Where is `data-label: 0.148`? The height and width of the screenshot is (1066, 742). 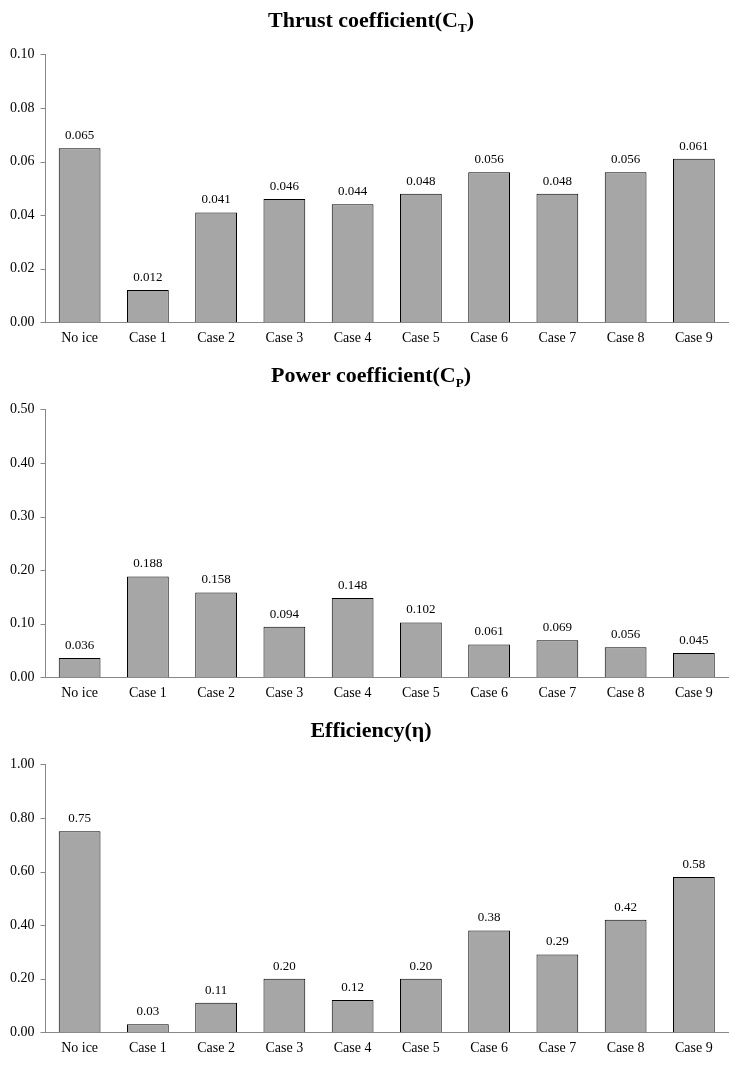 data-label: 0.148 is located at coordinates (353, 584).